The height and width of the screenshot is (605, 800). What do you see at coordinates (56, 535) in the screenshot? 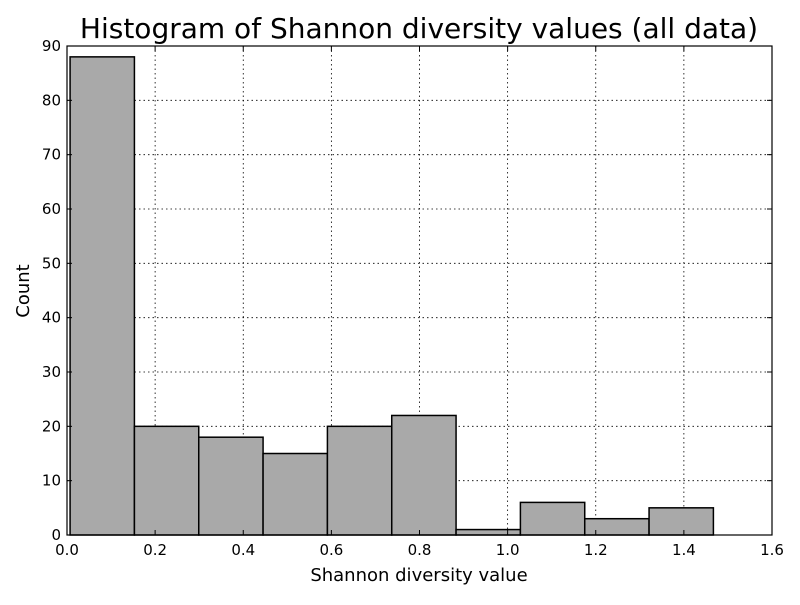
I see `y-tick-label: 0` at bounding box center [56, 535].